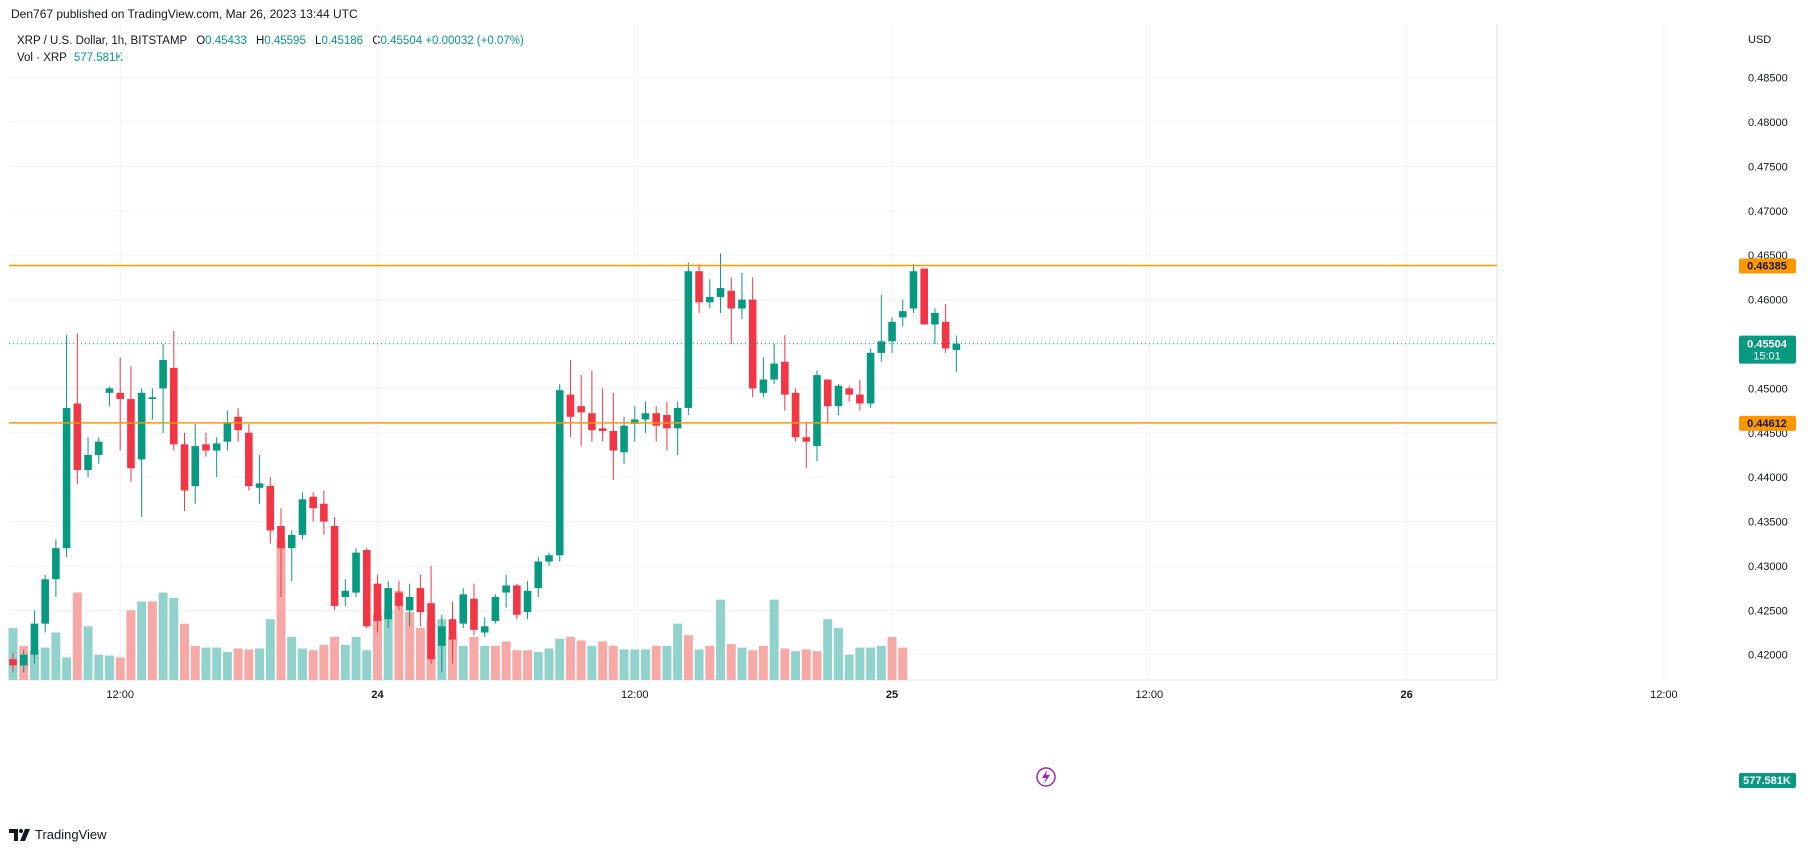  What do you see at coordinates (285, 41) in the screenshot?
I see `high-value: 0.45595` at bounding box center [285, 41].